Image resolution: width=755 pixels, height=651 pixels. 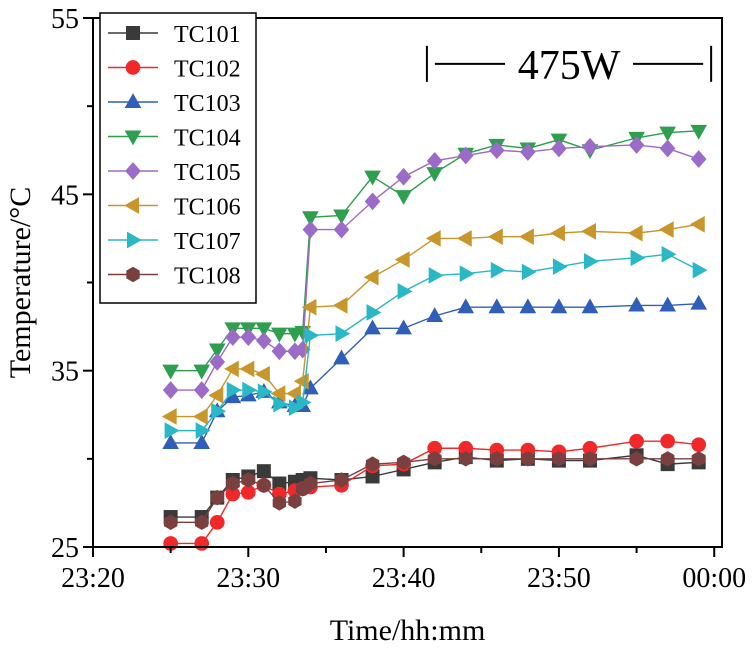 I want to click on y-tick-label: 45, so click(x=65, y=195).